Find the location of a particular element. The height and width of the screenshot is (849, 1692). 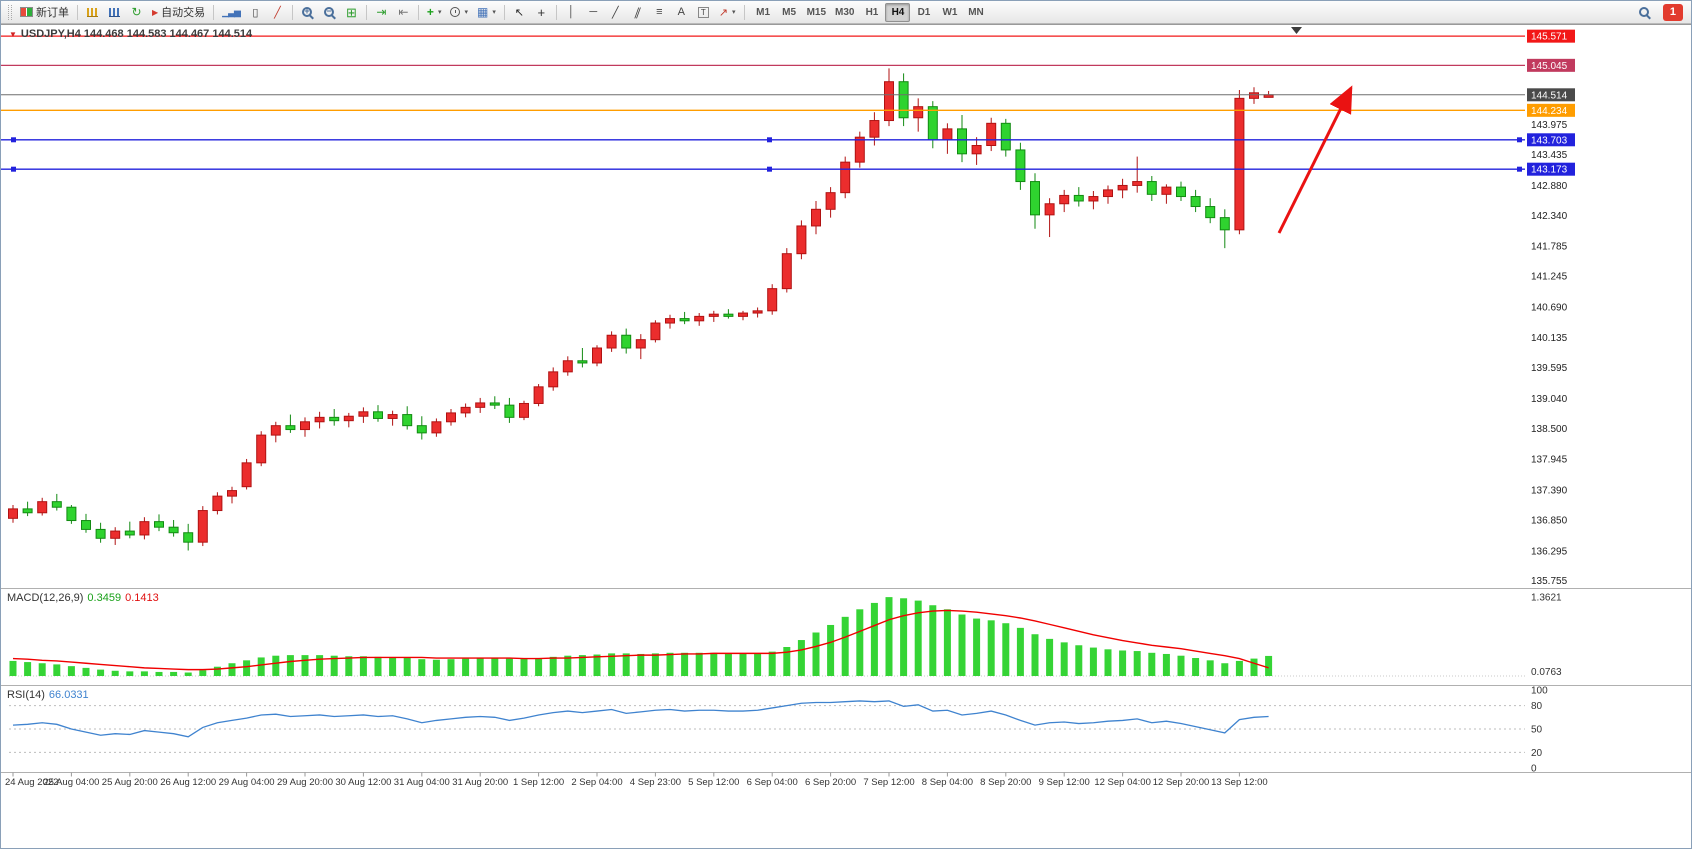

text-tool-button: A is located at coordinates (681, 12).